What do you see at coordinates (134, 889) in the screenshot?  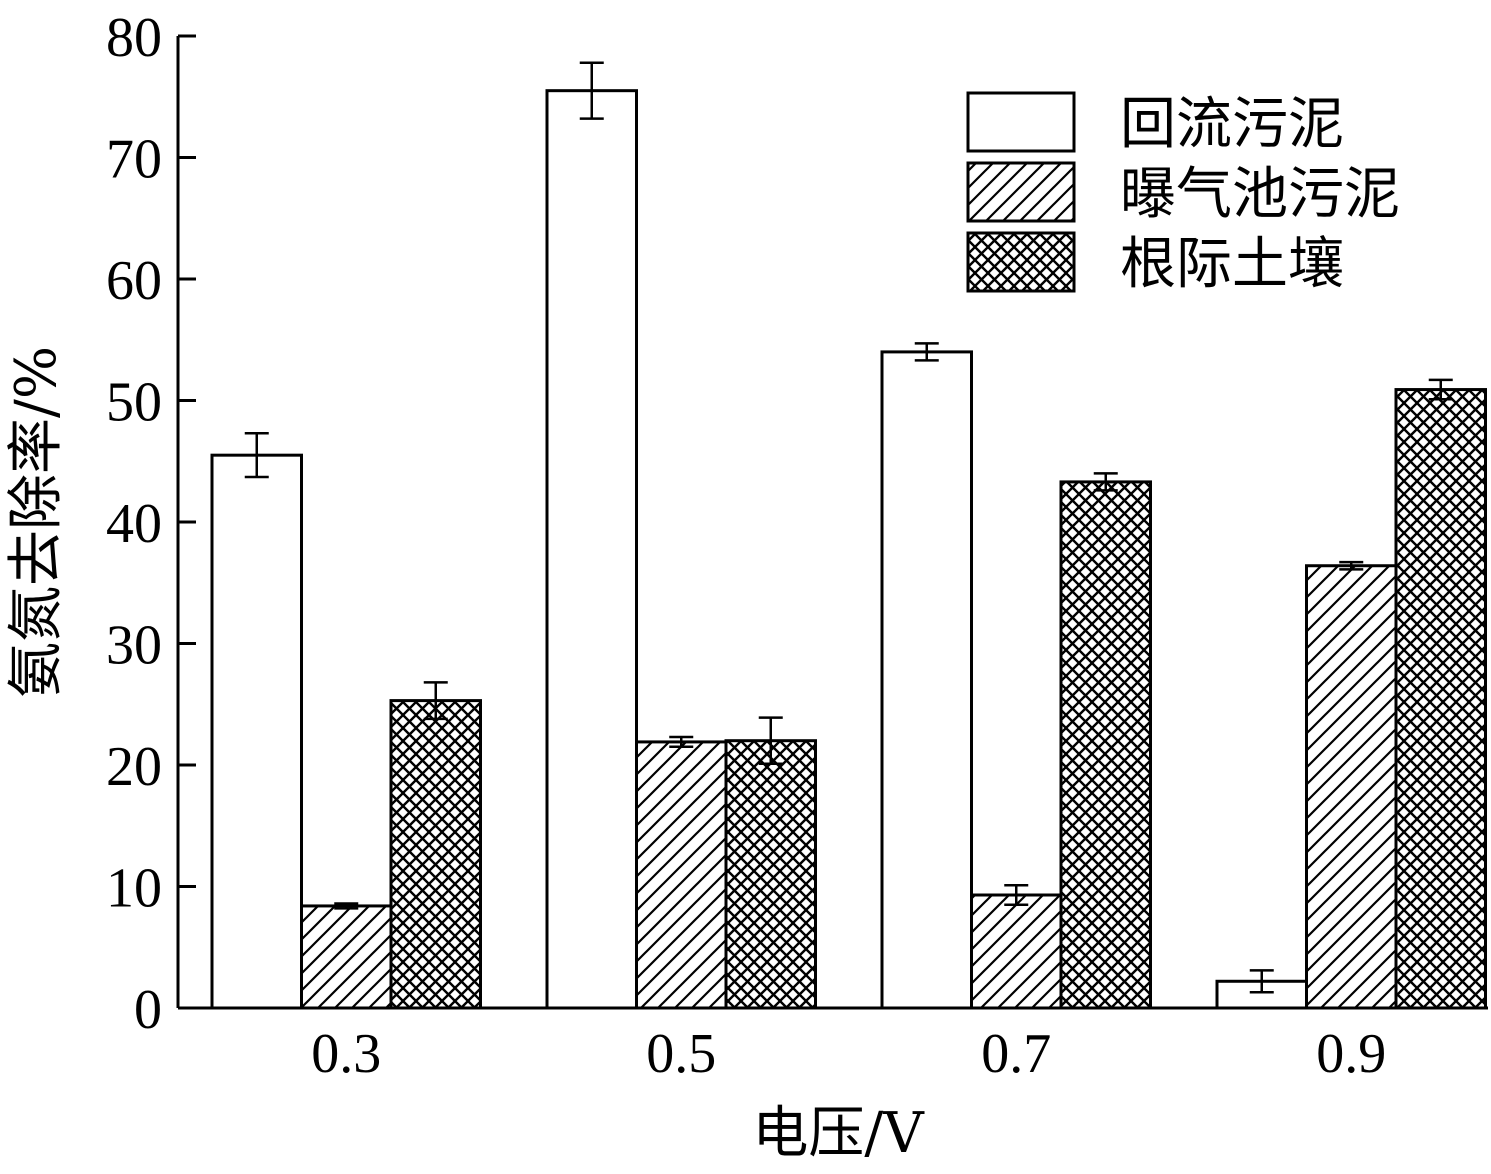 I see `y-tick-label-10: 10` at bounding box center [134, 889].